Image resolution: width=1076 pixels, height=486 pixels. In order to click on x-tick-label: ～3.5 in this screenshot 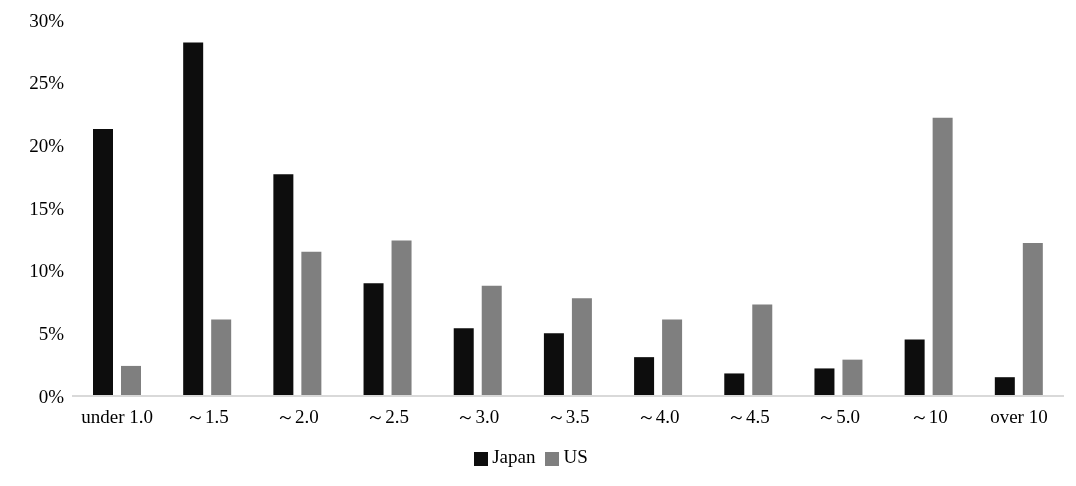, I will do `click(568, 417)`.